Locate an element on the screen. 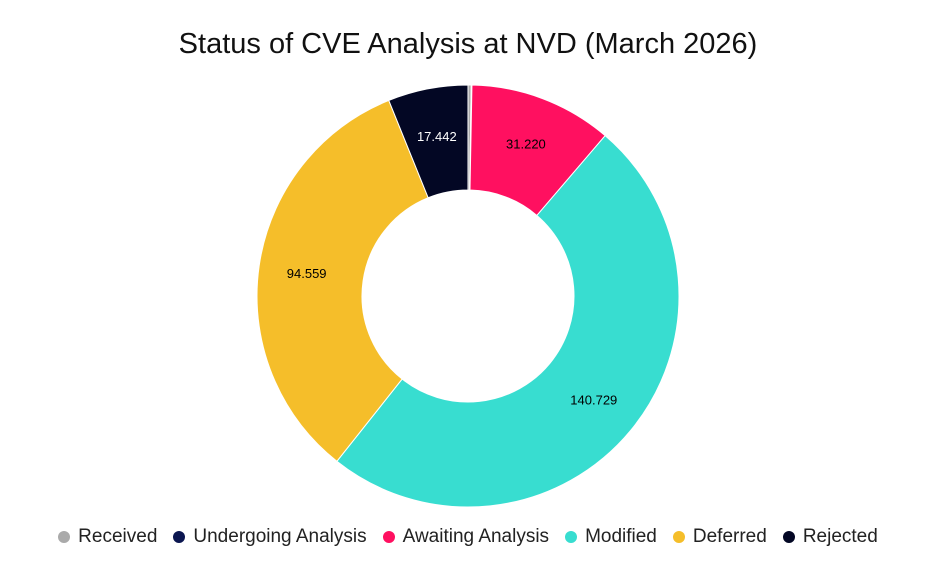 This screenshot has height=579, width=936. legend-item: Modified is located at coordinates (611, 537).